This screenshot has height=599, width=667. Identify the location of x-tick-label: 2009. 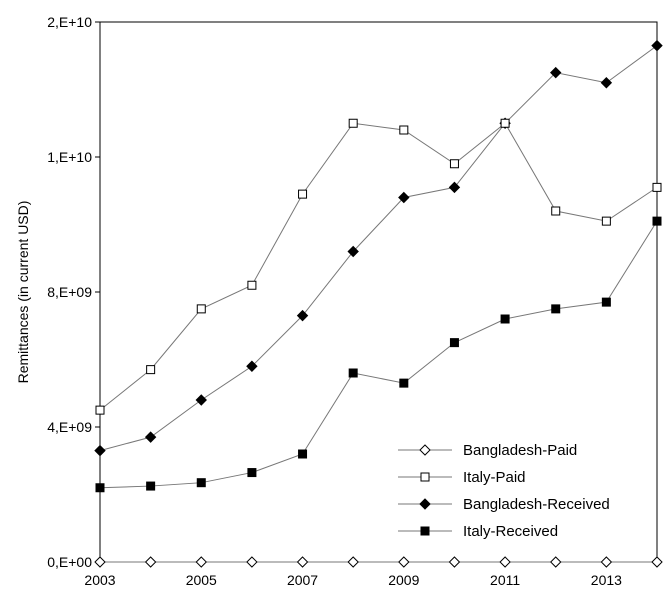
(403, 580).